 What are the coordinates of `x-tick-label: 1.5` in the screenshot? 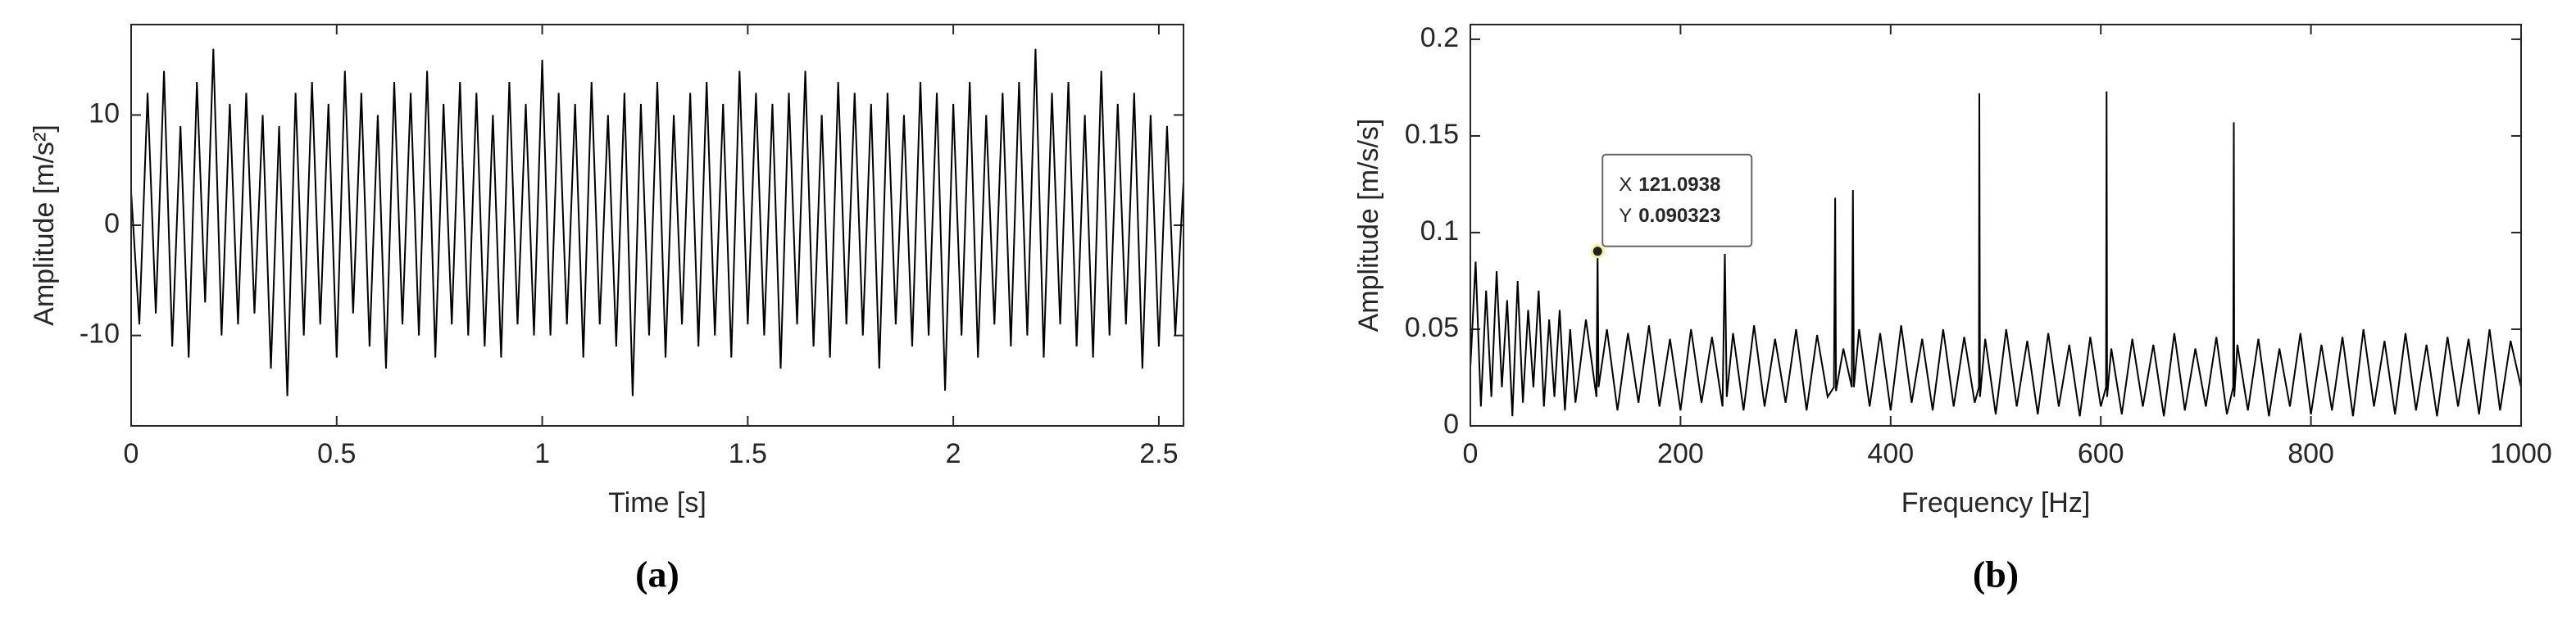 It's located at (748, 454).